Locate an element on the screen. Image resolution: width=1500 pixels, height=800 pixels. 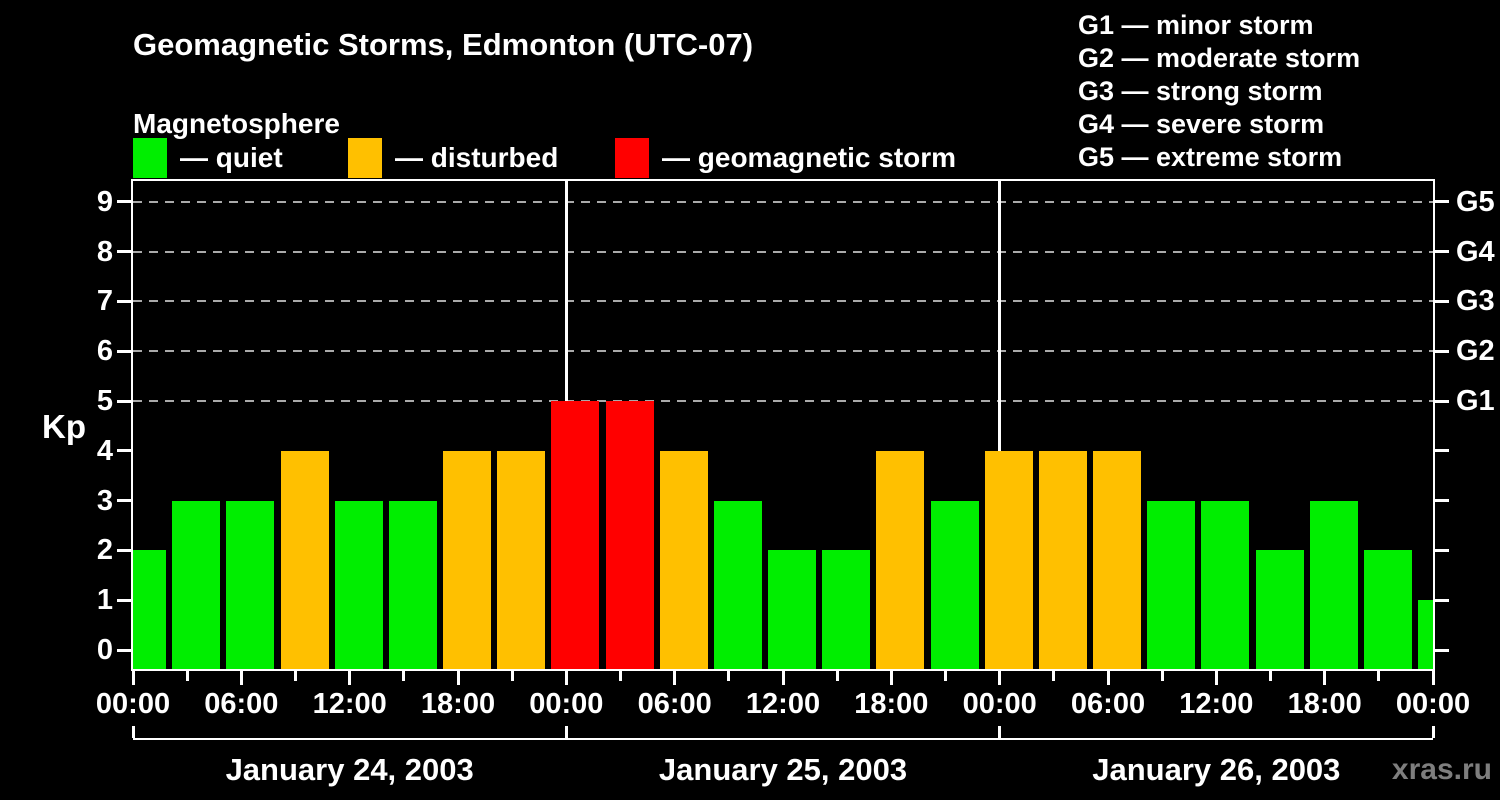
legend-label-storm: — geomagnetic storm is located at coordinates (809, 157).